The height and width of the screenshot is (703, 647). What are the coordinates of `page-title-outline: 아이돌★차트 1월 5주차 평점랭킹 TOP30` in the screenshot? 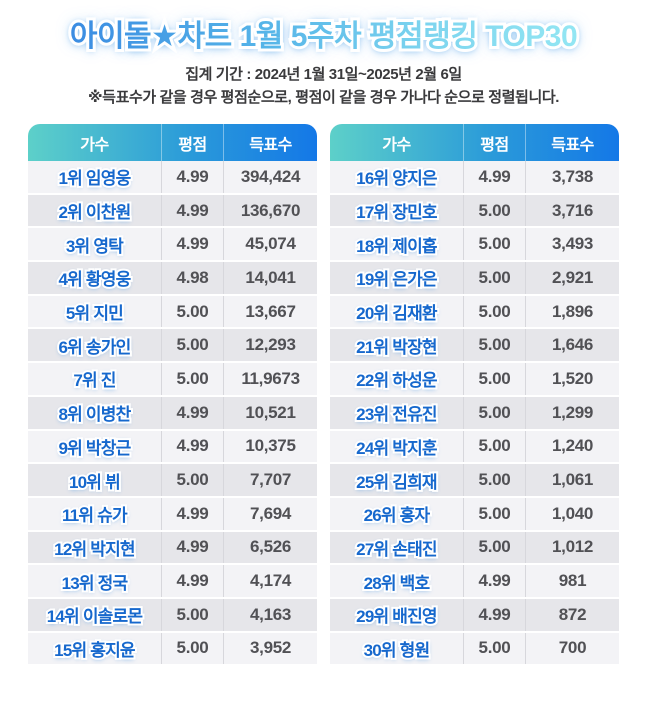 It's located at (324, 36).